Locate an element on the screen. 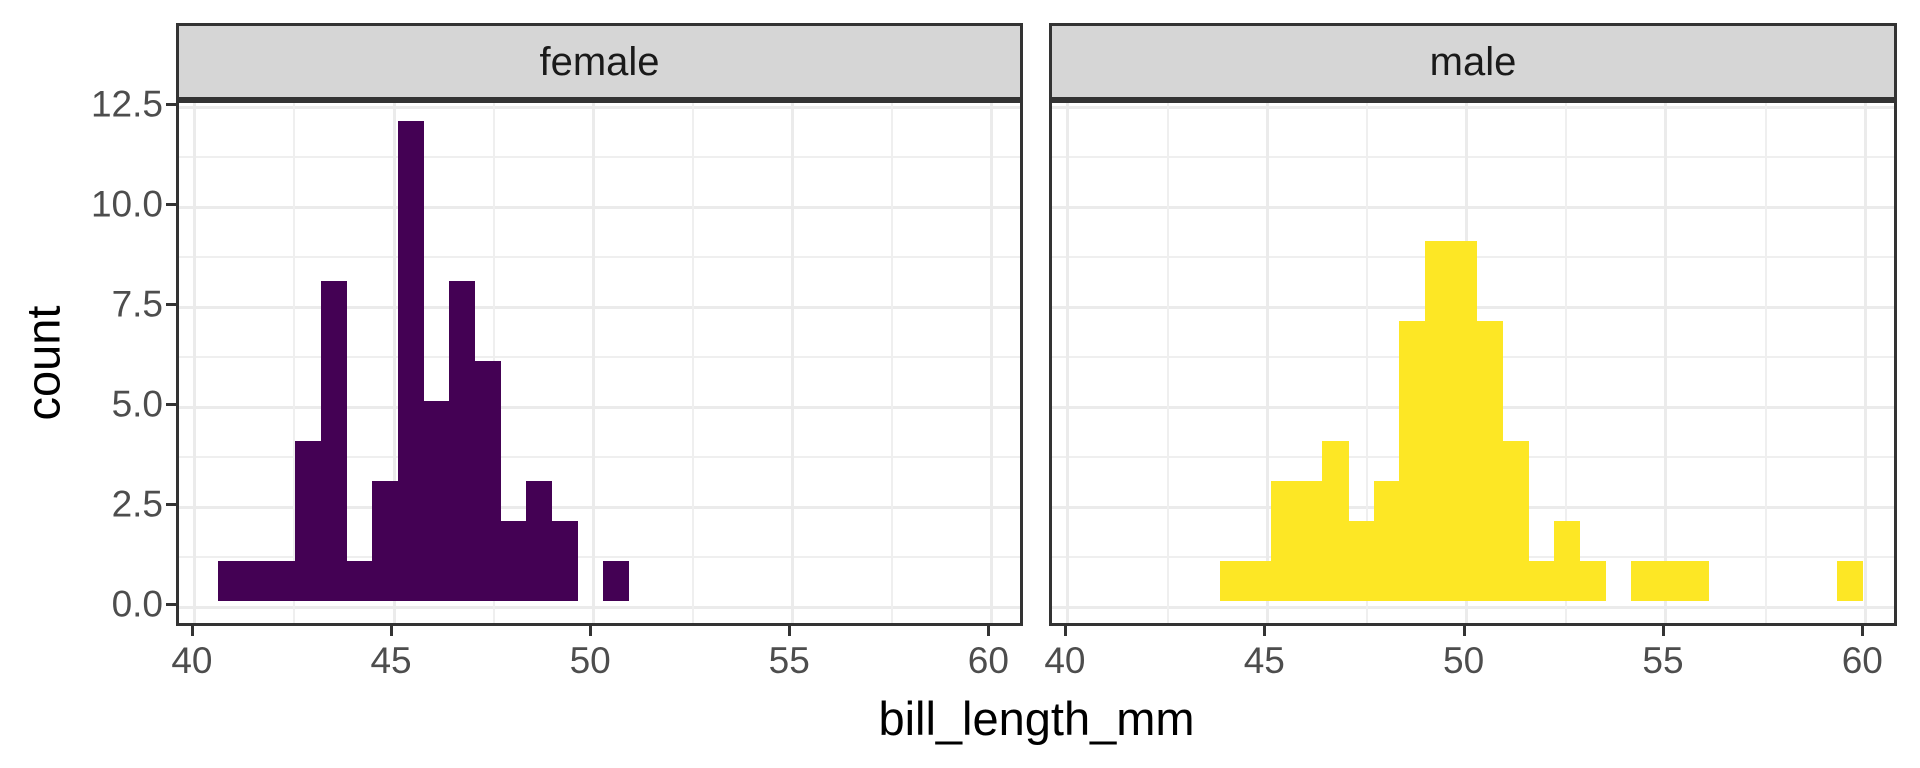 Image resolution: width=1920 pixels, height=768 pixels. facet-strip-label: male is located at coordinates (1473, 61).